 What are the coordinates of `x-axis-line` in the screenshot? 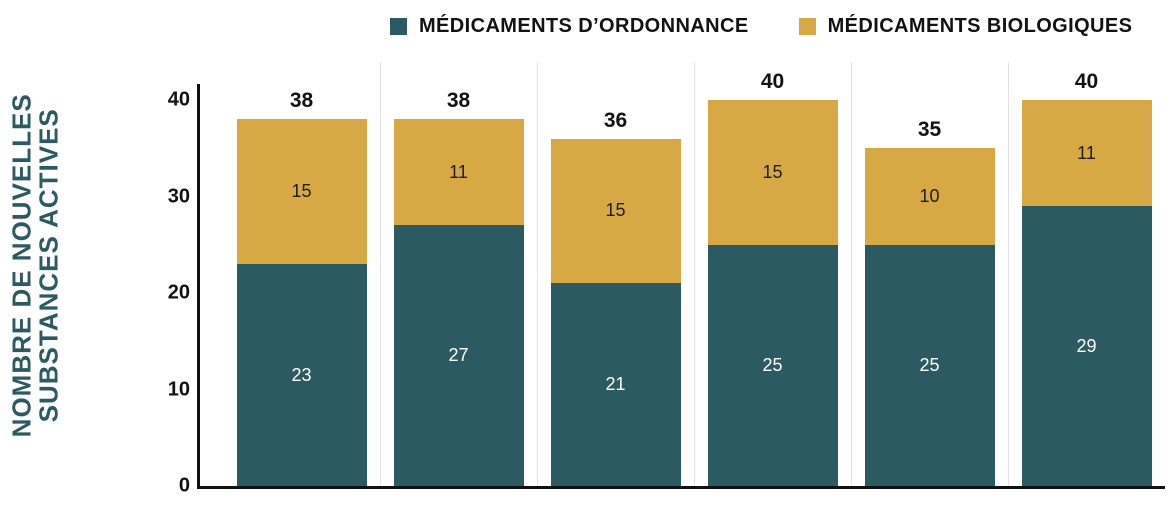 It's located at (681, 487).